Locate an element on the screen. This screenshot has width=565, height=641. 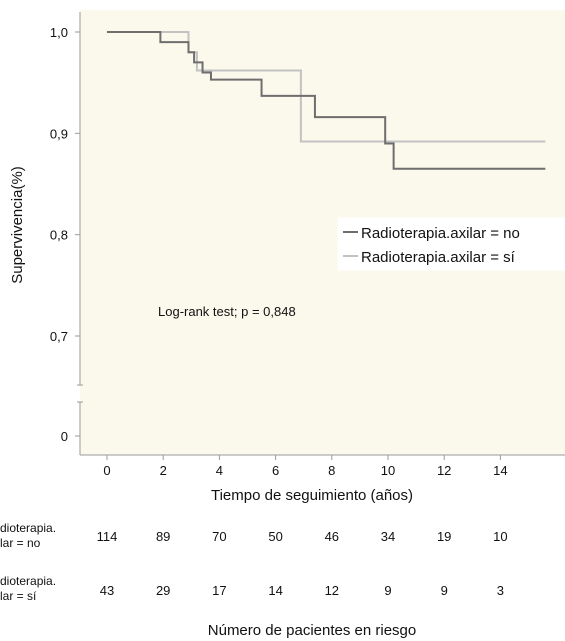
risk-value-si: 12 is located at coordinates (332, 590).